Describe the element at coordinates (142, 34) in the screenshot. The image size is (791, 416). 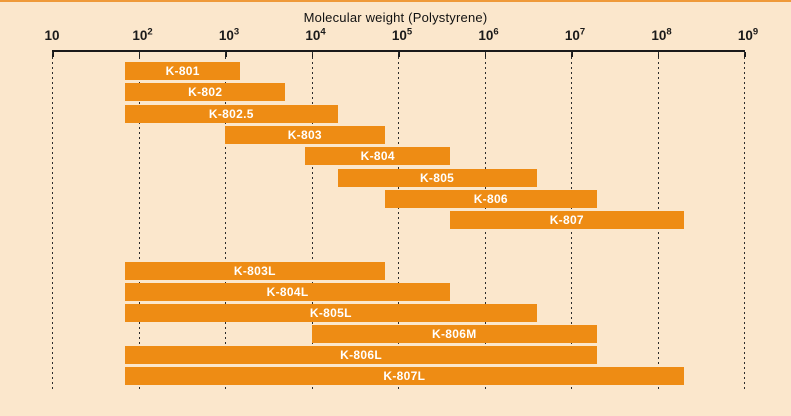
I see `x-tick-label-10e2: 10²` at that location.